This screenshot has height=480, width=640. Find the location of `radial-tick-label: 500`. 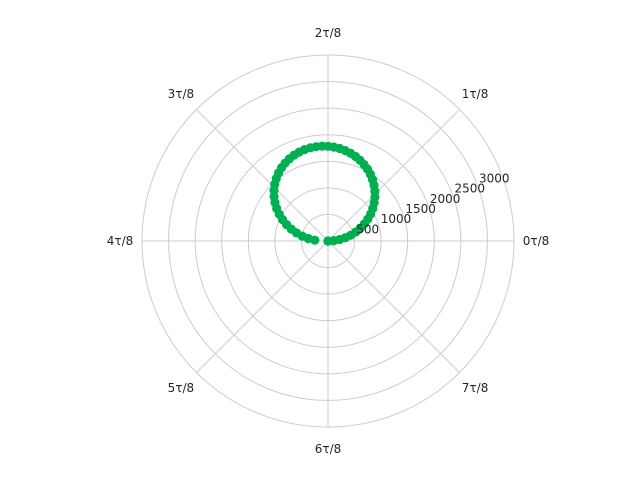

radial-tick-label: 500 is located at coordinates (367, 229).